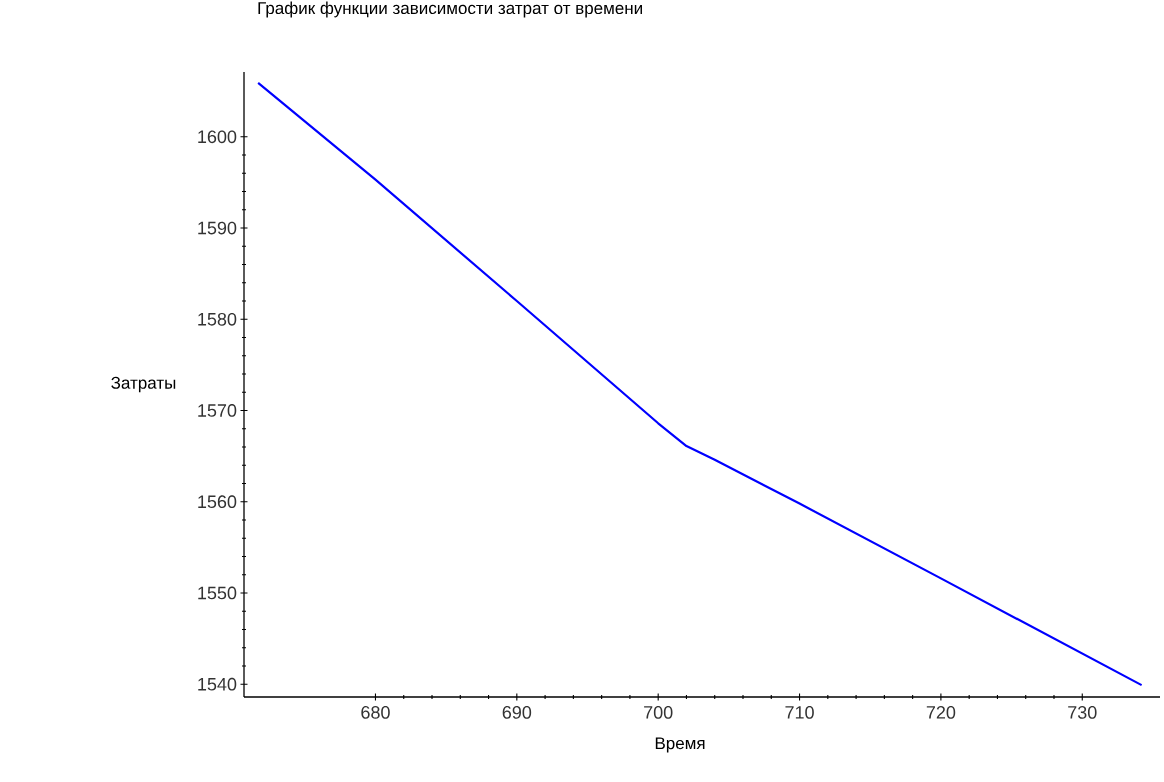  Describe the element at coordinates (517, 712) in the screenshot. I see `x-tick-label: 690` at that location.